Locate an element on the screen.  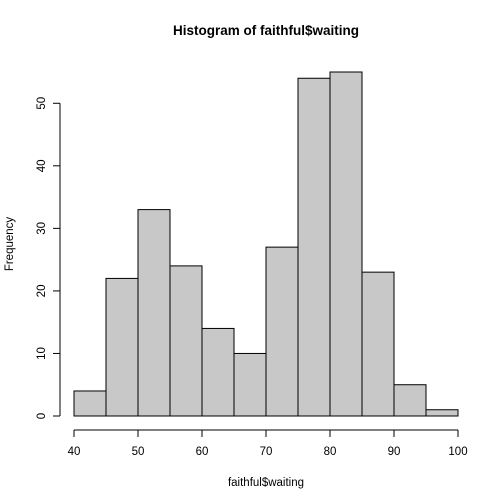
y-tick-label-50: 50 is located at coordinates (42, 103).